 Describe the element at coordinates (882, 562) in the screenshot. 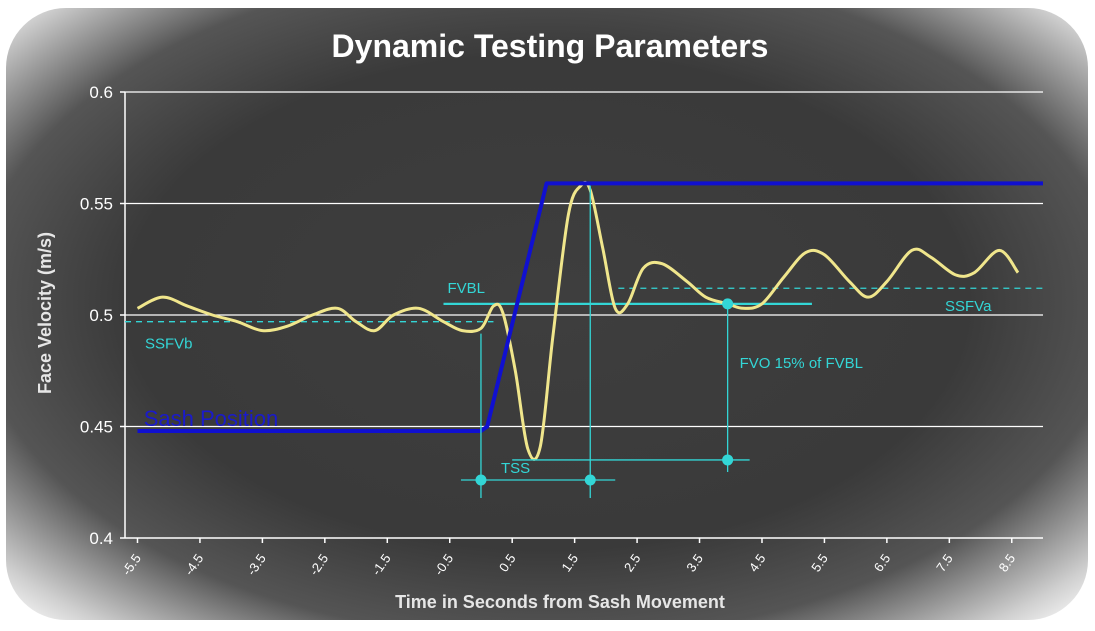

I see `x-tick-label: 6.5` at that location.